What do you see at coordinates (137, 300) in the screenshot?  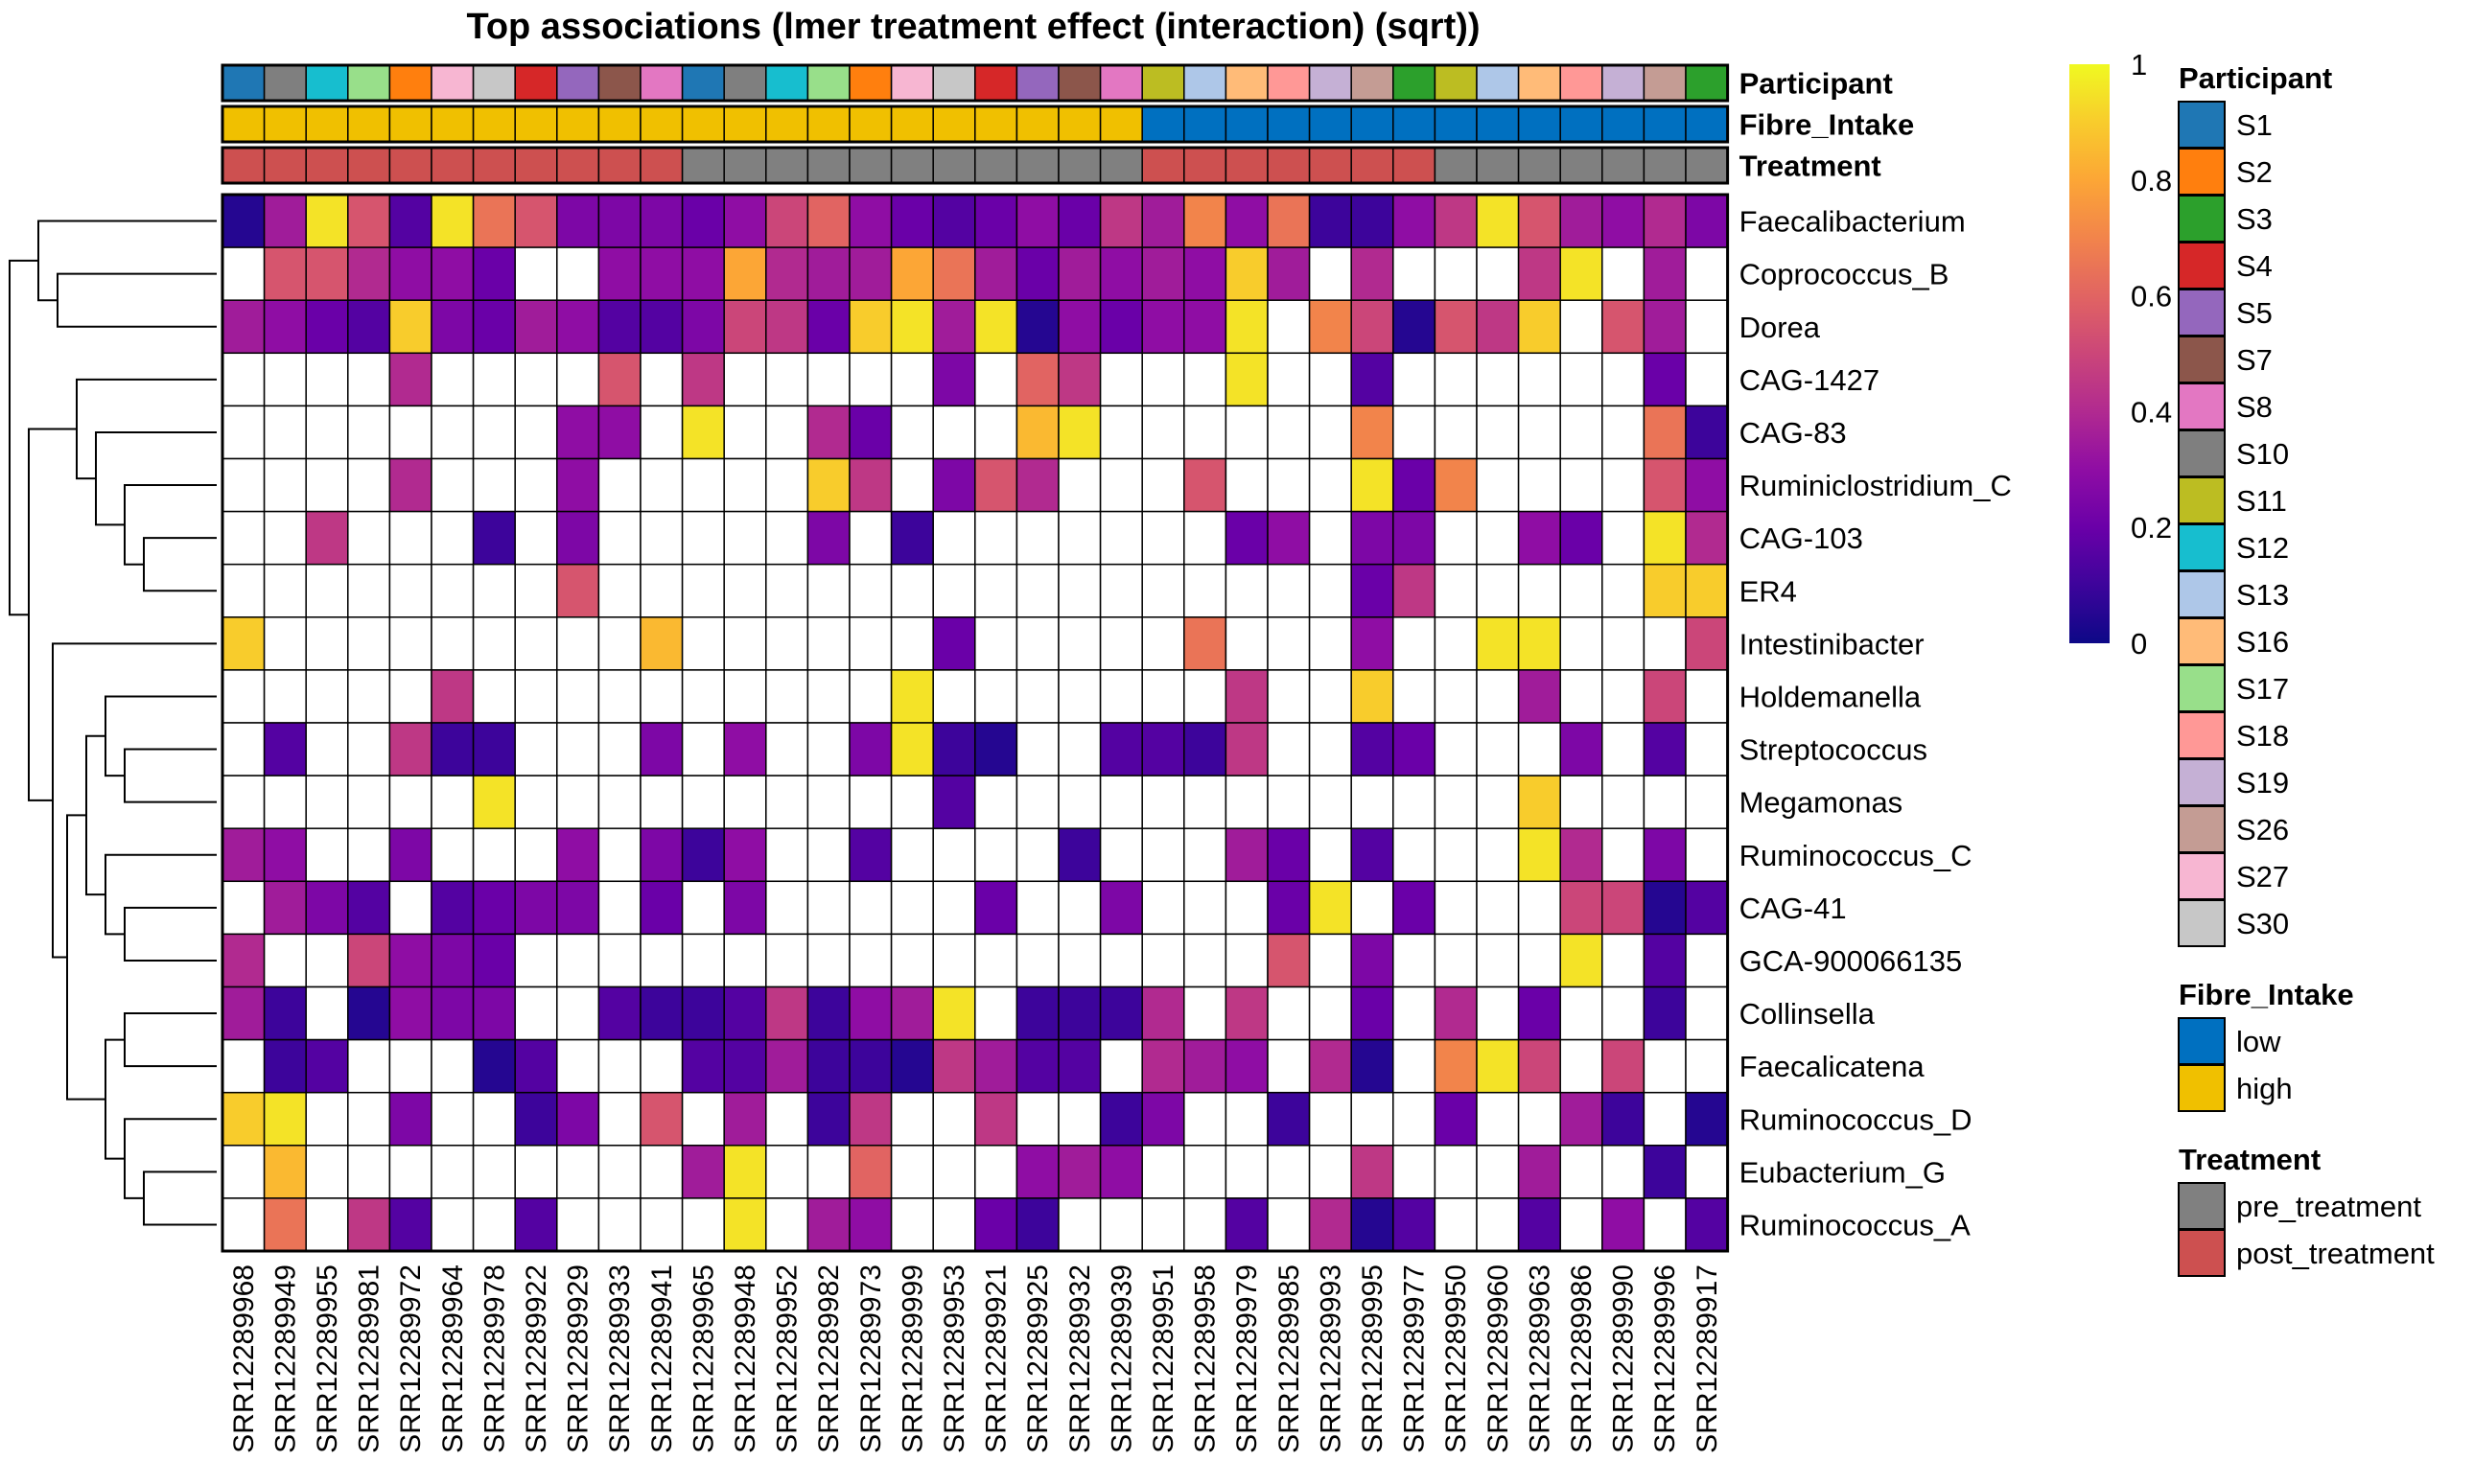 I see `dendrogram-branch` at bounding box center [137, 300].